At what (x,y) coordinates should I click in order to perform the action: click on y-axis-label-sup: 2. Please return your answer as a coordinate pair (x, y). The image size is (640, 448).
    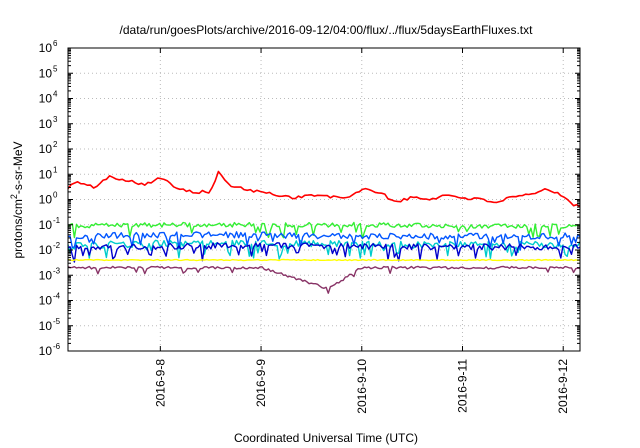
    Looking at the image, I should click on (14, 196).